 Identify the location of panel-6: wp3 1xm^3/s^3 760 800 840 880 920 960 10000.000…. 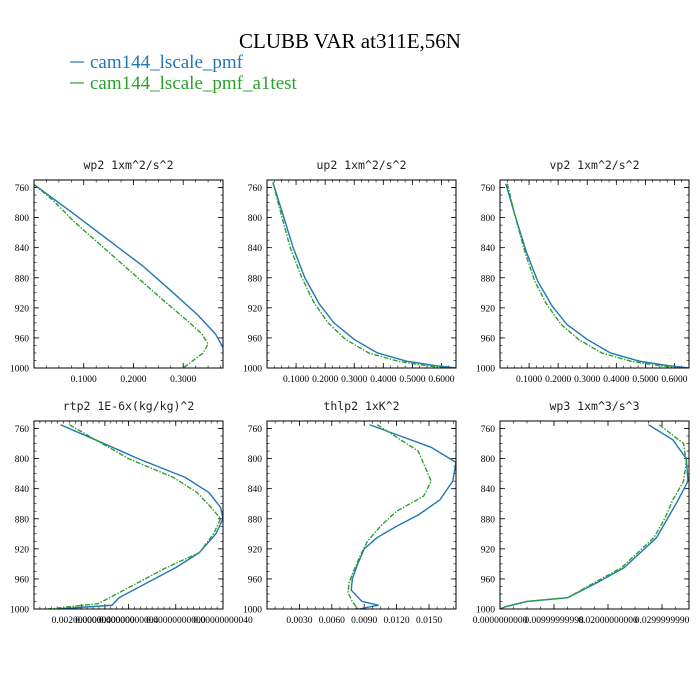
(581, 512).